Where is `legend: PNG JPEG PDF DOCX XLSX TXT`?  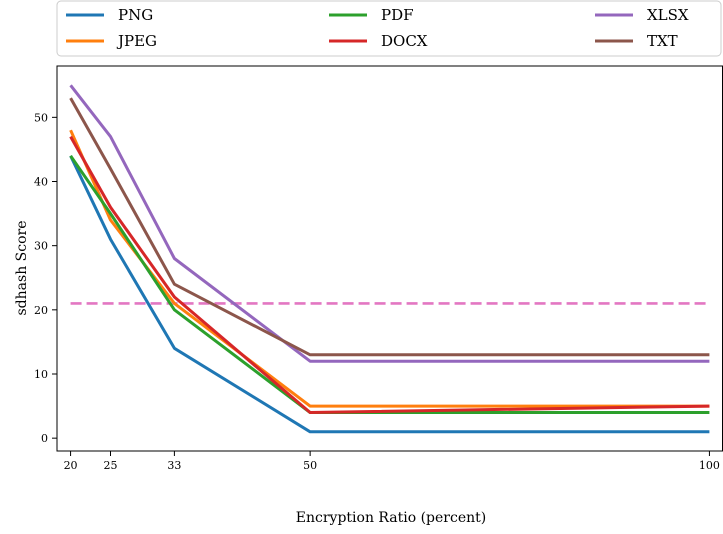 legend: PNG JPEG PDF DOCX XLSX TXT is located at coordinates (389, 28).